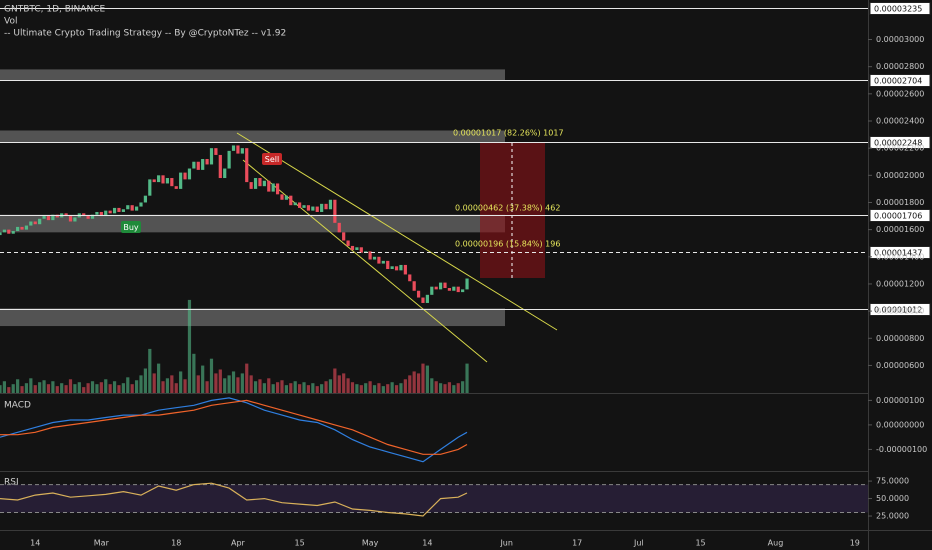  I want to click on y-tick-label: 0.00000000, so click(900, 424).